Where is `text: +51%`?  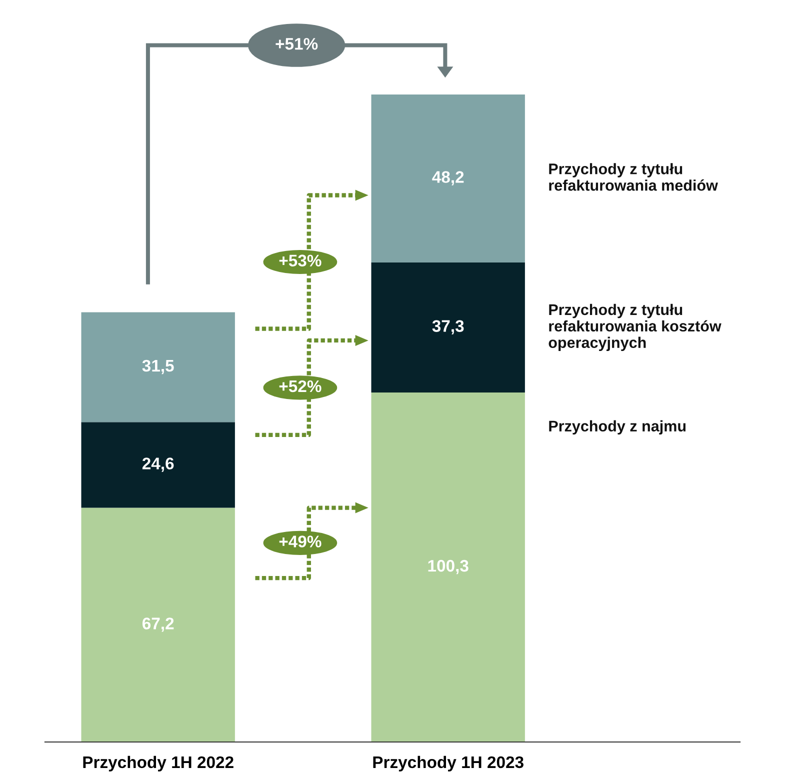
text: +51% is located at coordinates (297, 44).